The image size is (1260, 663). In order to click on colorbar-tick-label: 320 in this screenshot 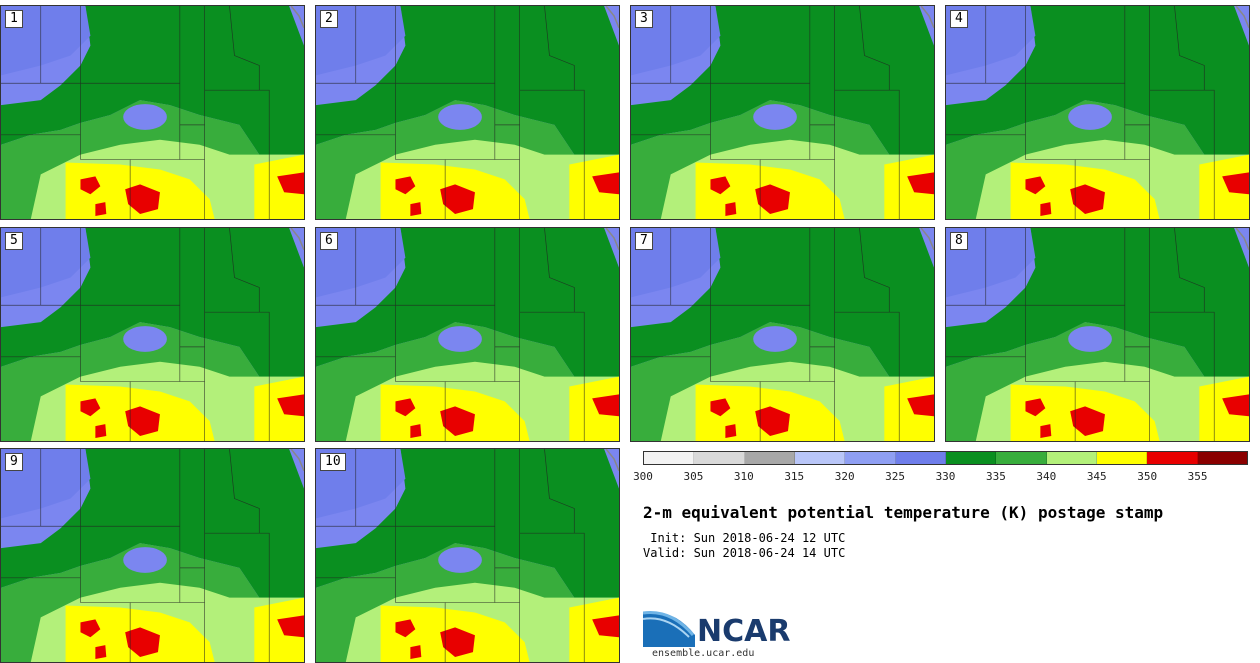, I will do `click(844, 476)`.